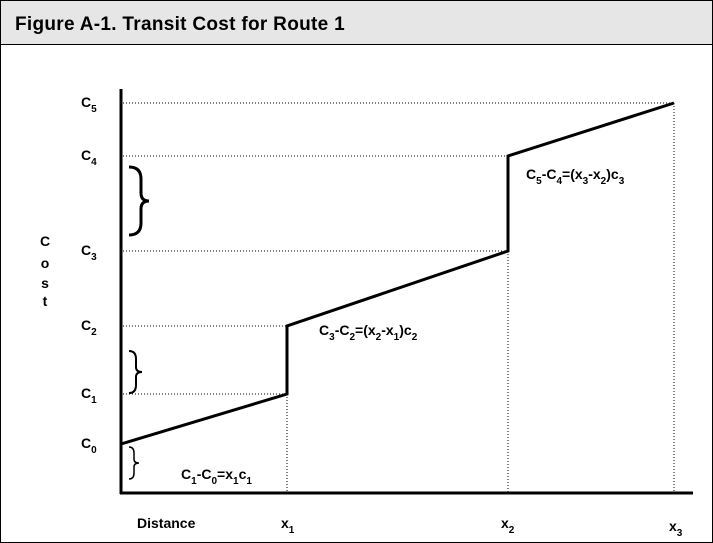  I want to click on x-label: x1​, so click(288, 525).